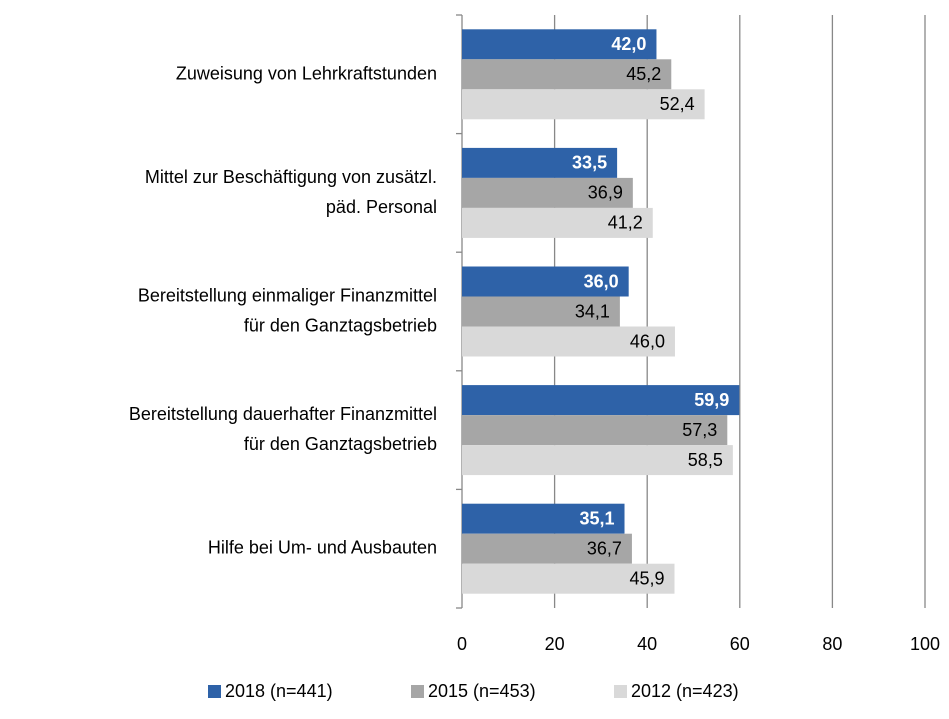  What do you see at coordinates (592, 311) in the screenshot?
I see `value-label: 34,1` at bounding box center [592, 311].